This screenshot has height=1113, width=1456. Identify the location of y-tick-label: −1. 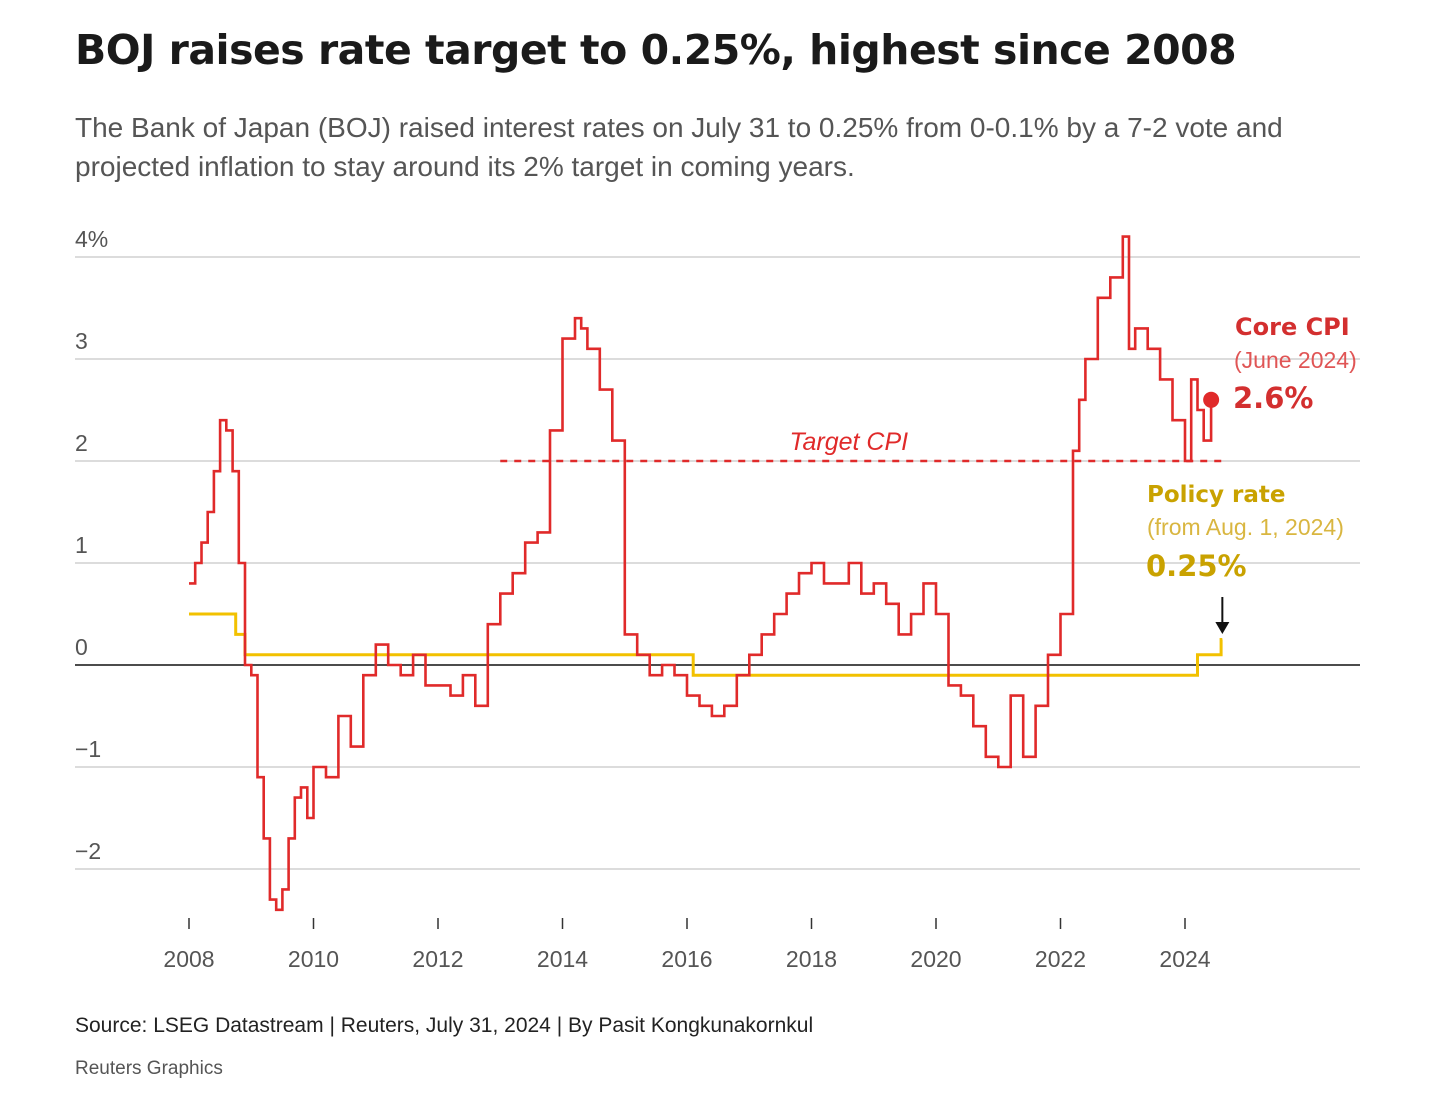
(88, 749).